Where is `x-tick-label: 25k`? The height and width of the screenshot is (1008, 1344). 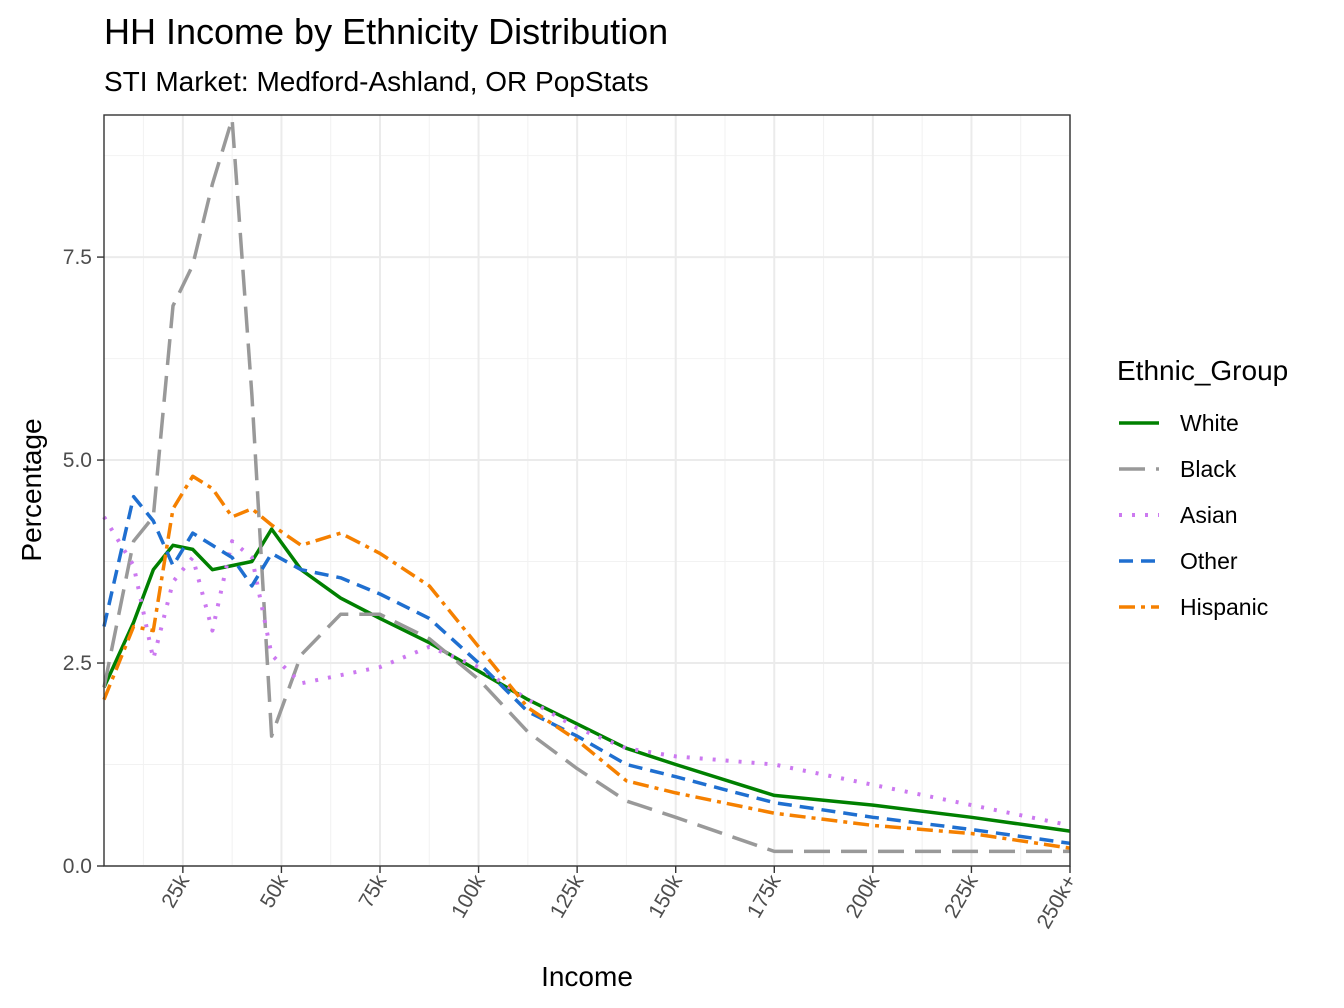 x-tick-label: 25k is located at coordinates (175, 891).